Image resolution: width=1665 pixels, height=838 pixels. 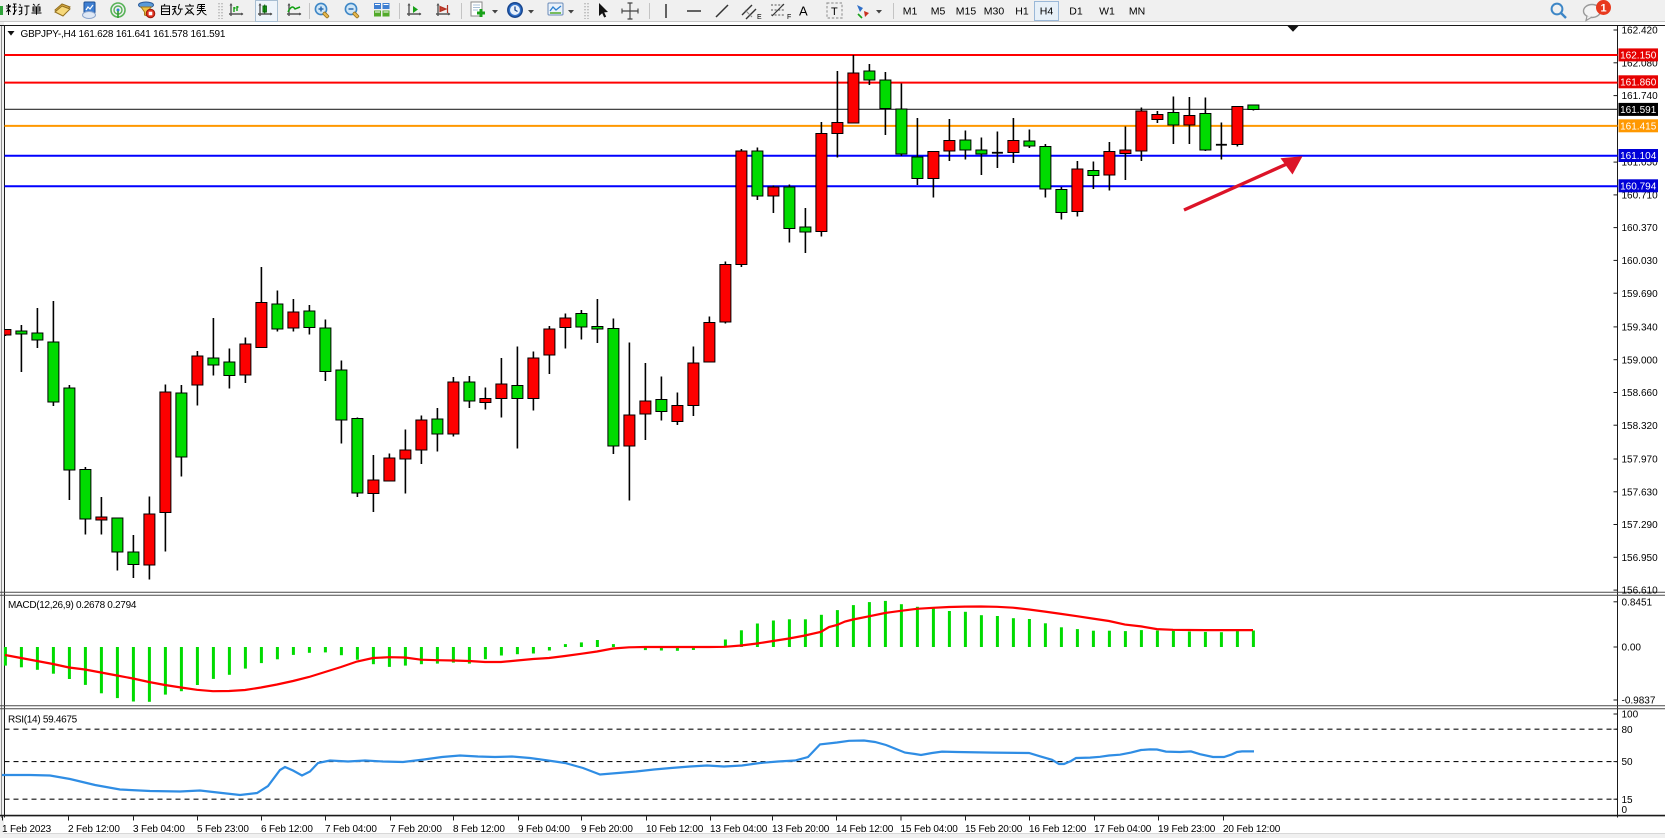 I want to click on svg-text: W1, so click(x=1107, y=12).